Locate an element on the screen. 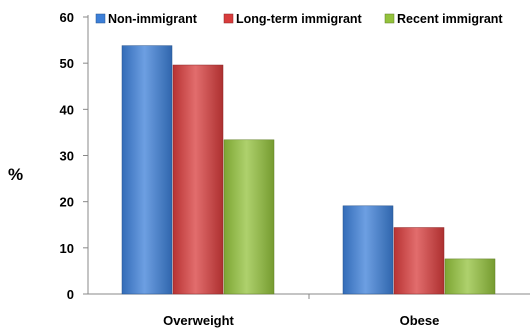 This screenshot has width=532, height=331. x-category-label: Overweight is located at coordinates (198, 320).